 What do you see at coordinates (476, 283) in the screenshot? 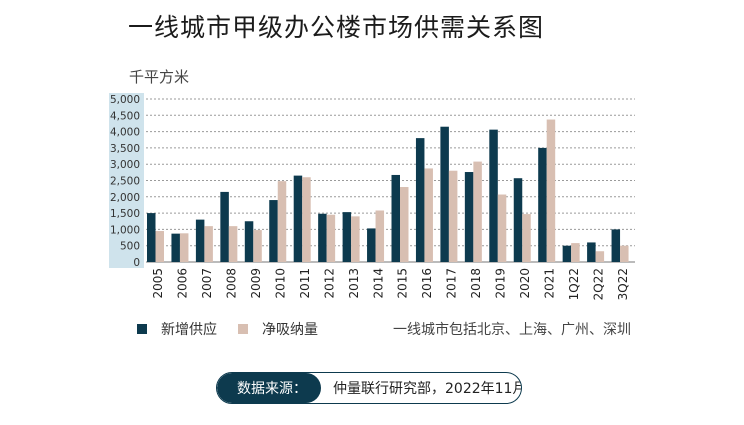
I see `x-tick-label: 2018` at bounding box center [476, 283].